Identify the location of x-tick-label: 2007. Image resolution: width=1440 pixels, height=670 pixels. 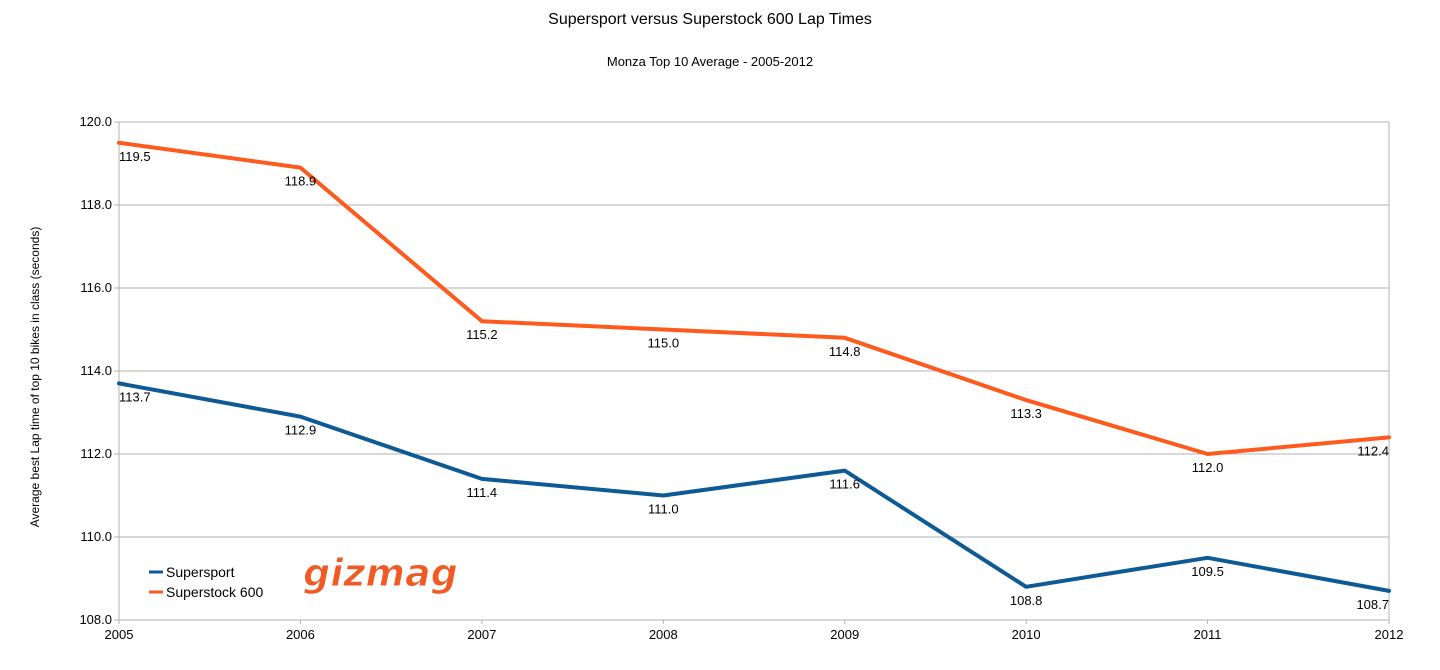
(481, 634).